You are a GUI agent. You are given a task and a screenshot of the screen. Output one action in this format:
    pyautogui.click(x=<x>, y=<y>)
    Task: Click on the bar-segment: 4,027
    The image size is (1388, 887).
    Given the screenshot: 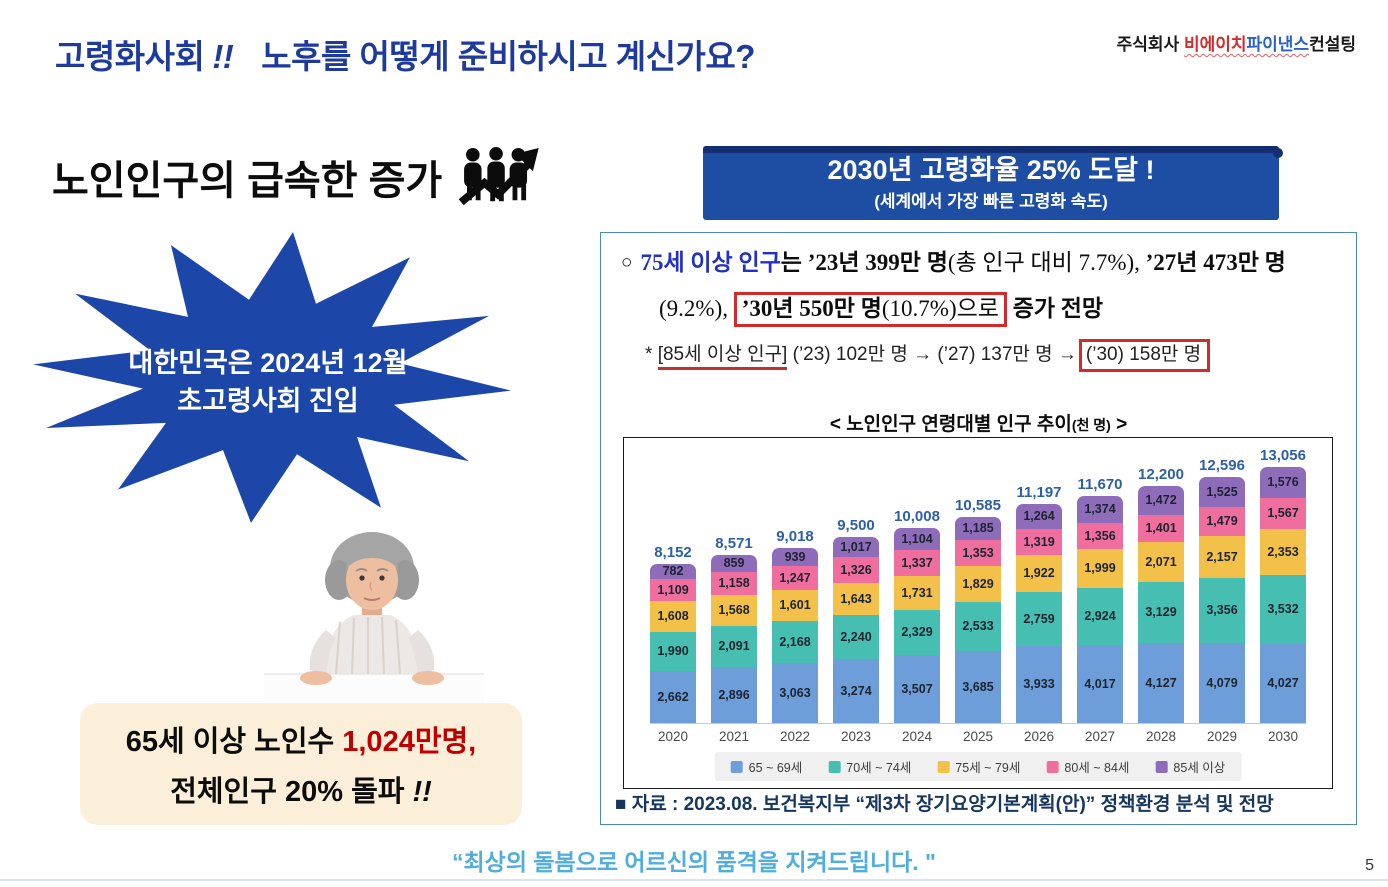 What is the action you would take?
    pyautogui.click(x=1283, y=683)
    